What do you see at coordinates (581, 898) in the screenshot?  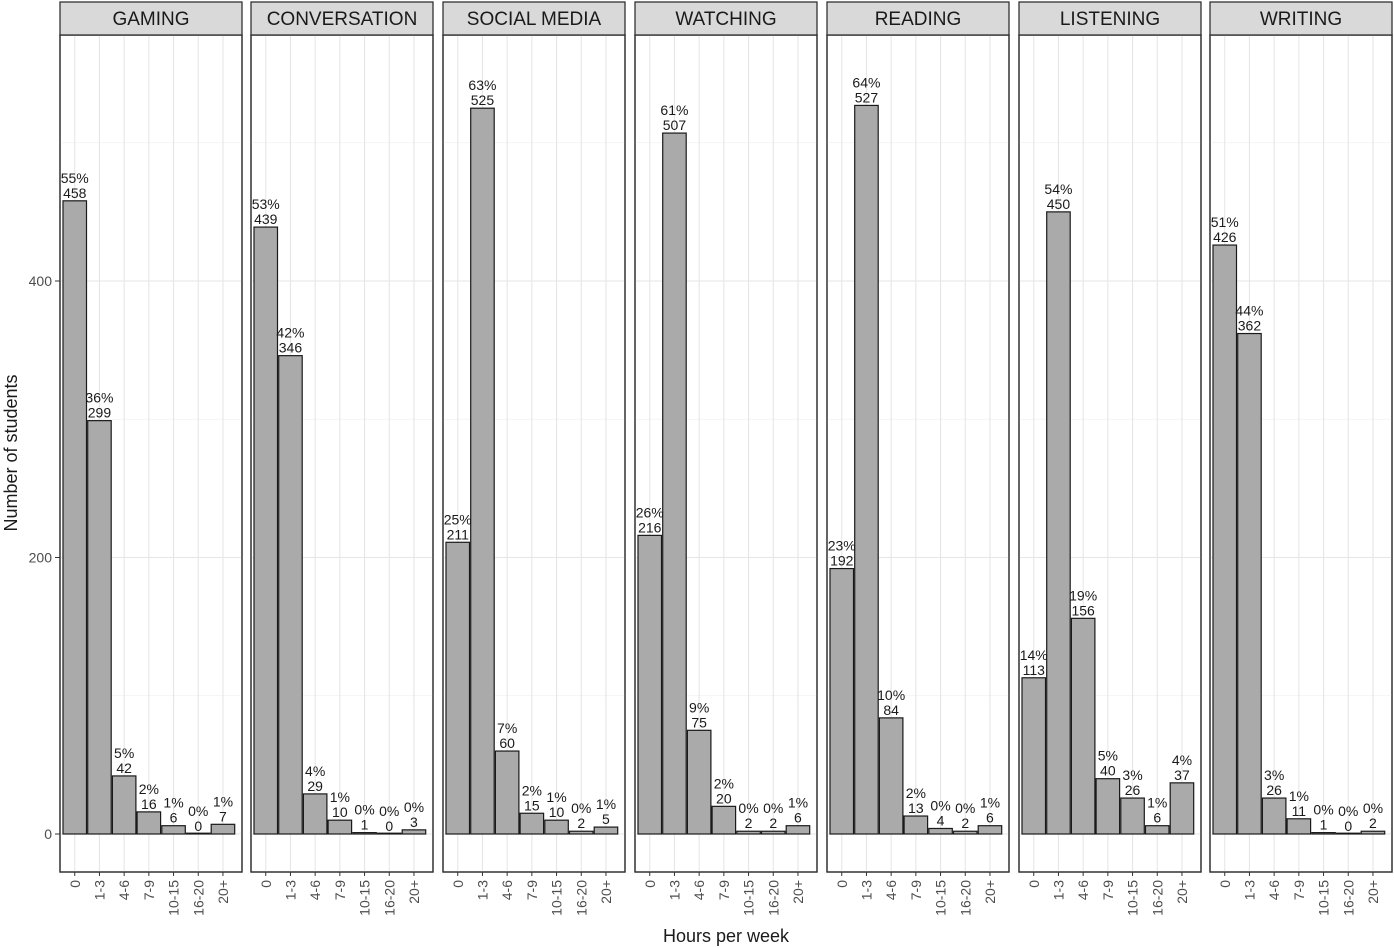 I see `x-tick-label-social-media-16-20: 16-20` at bounding box center [581, 898].